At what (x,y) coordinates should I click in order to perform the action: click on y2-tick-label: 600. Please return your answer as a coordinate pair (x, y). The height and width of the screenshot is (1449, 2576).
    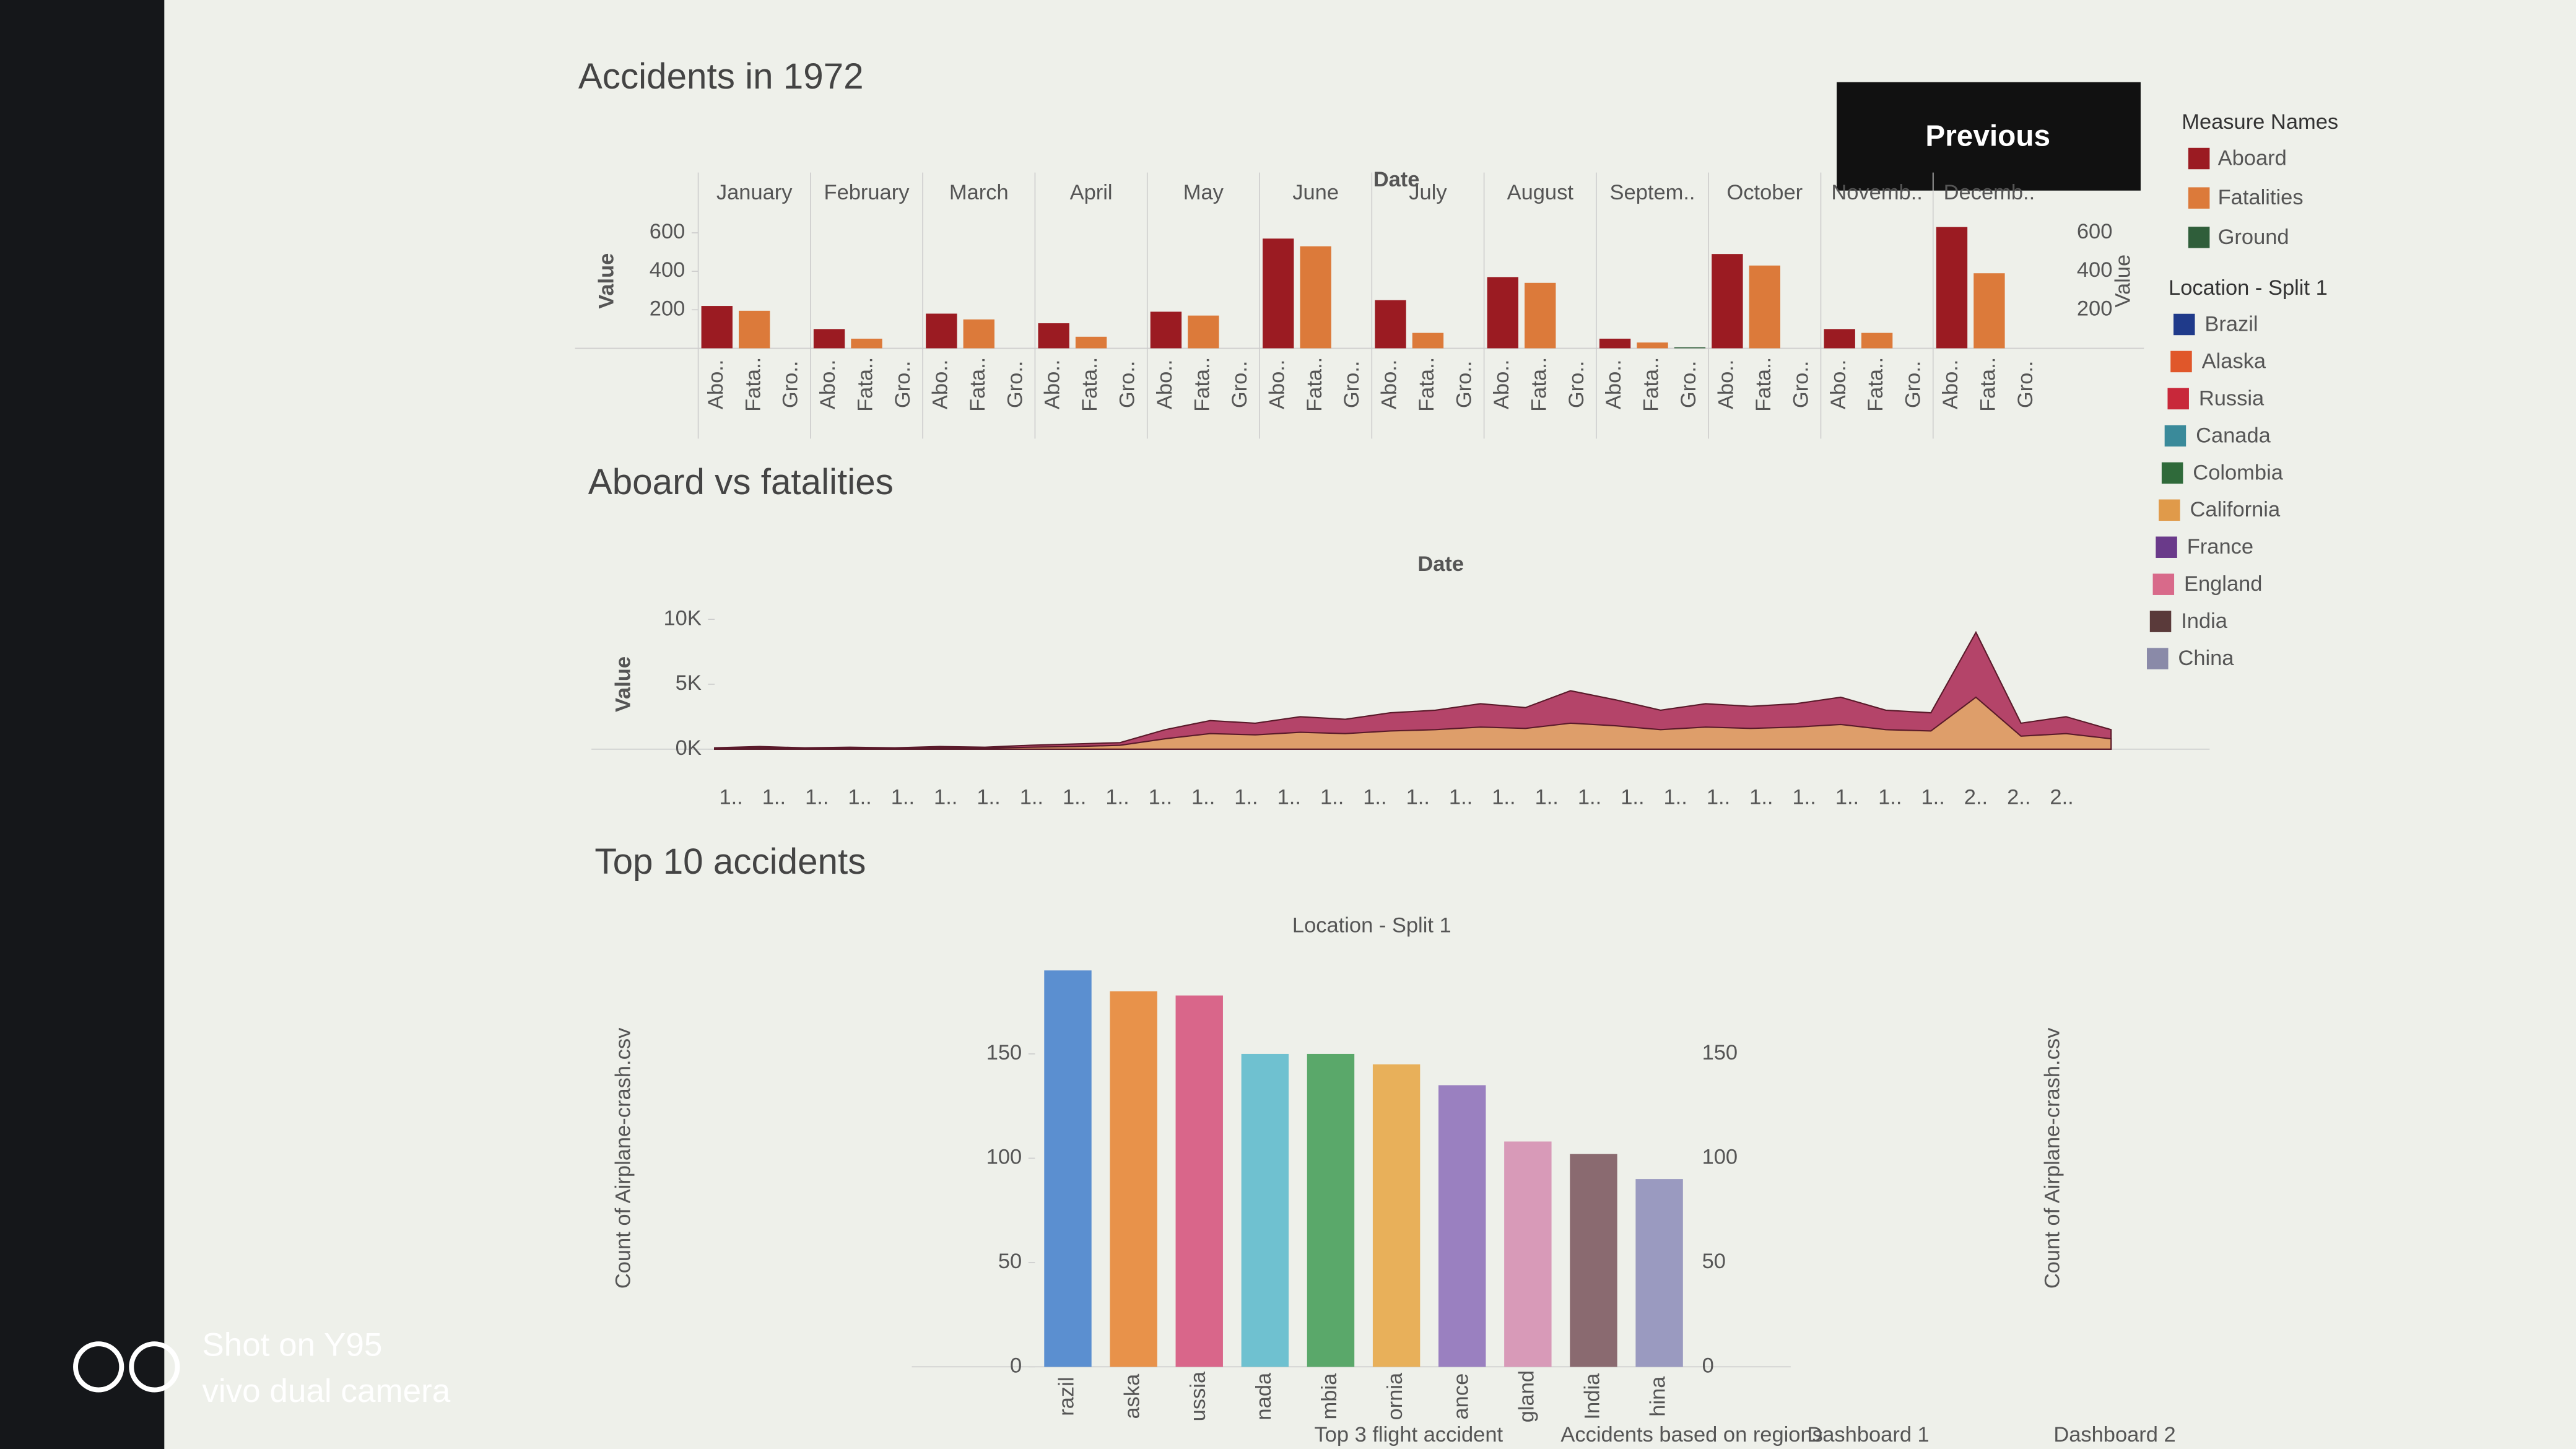
    Looking at the image, I should click on (2095, 231).